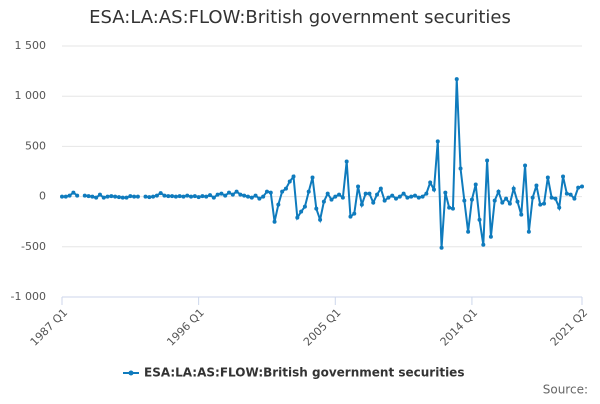  Describe the element at coordinates (31, 95) in the screenshot. I see `y-tick-label: 1 000` at that location.